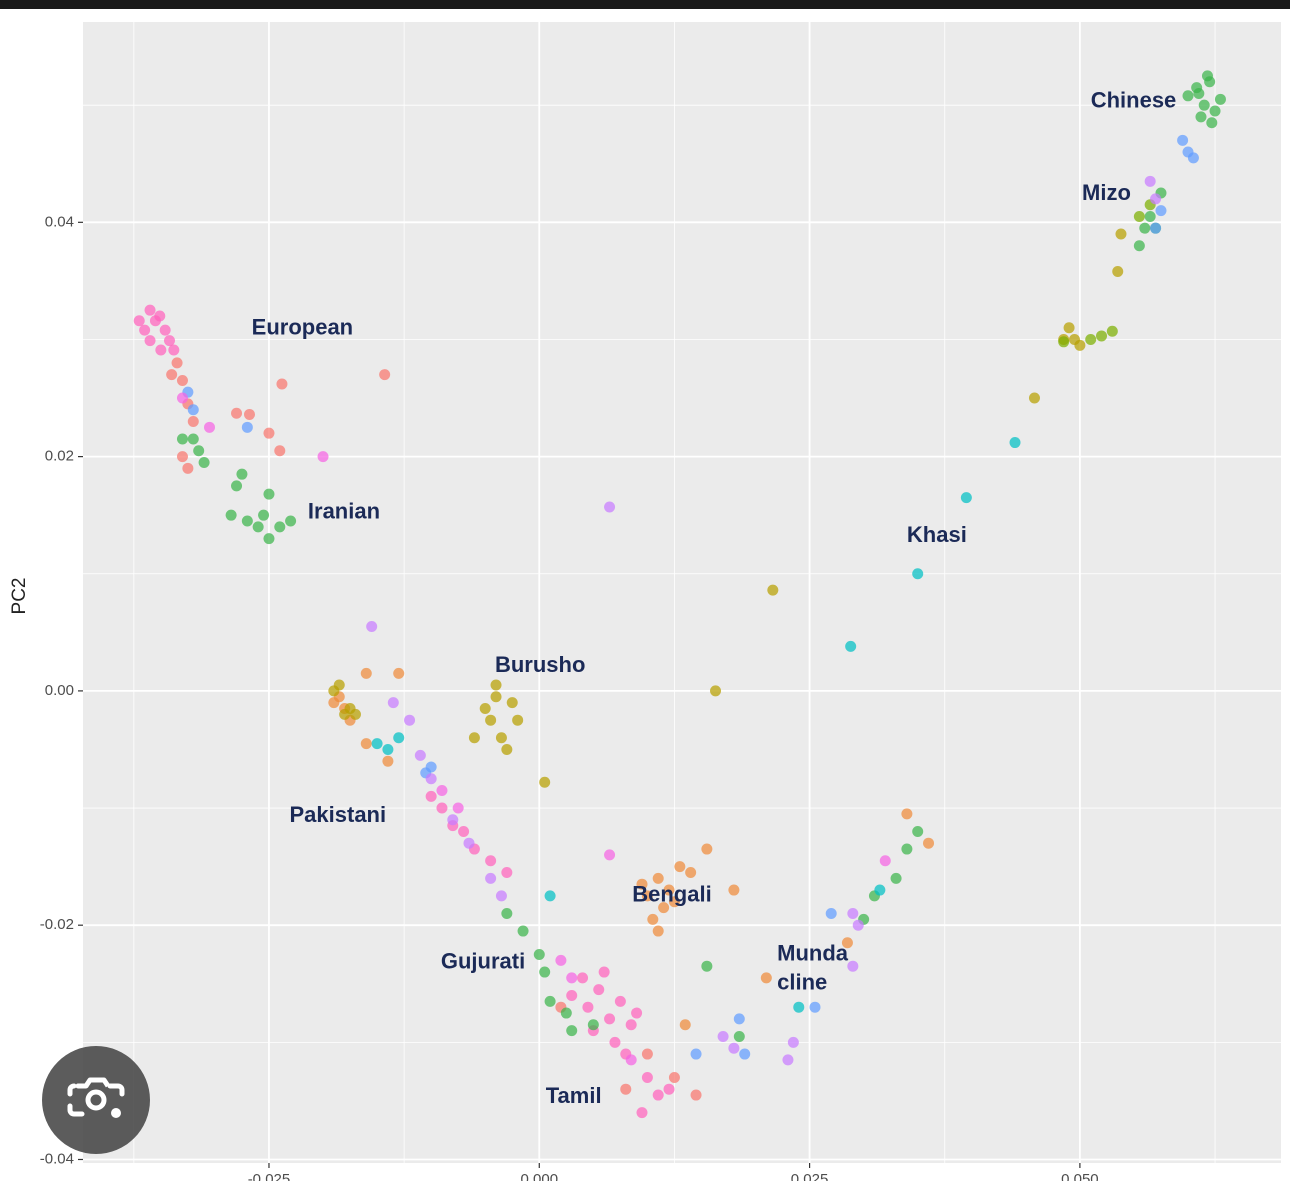  What do you see at coordinates (344, 511) in the screenshot?
I see `annotation: Iranian` at bounding box center [344, 511].